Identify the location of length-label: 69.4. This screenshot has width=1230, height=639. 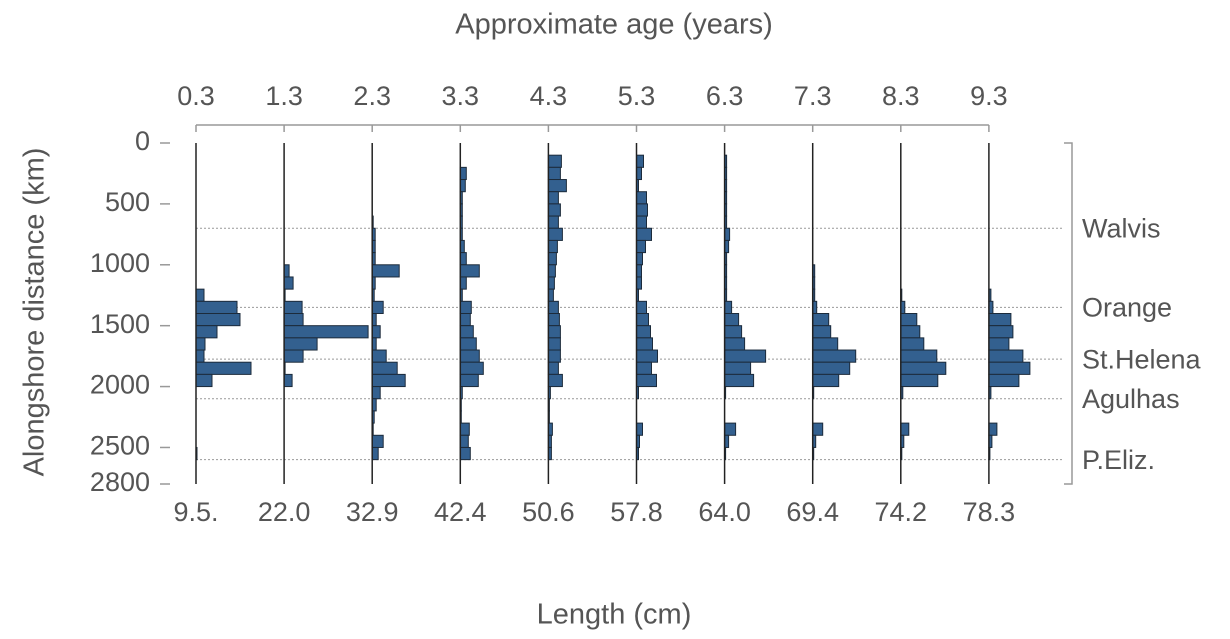
(812, 512).